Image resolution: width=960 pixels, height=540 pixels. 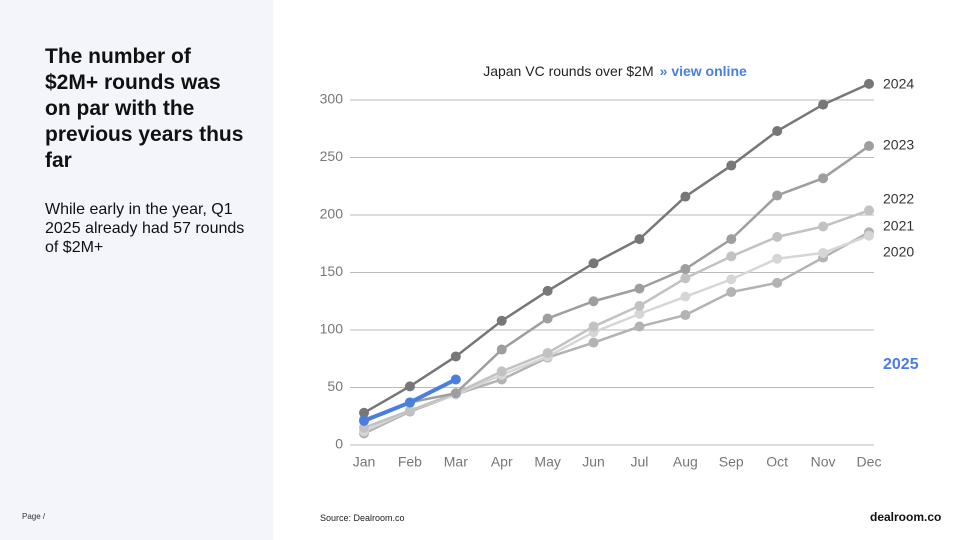 I want to click on x-tick-label: Sep, so click(x=731, y=462).